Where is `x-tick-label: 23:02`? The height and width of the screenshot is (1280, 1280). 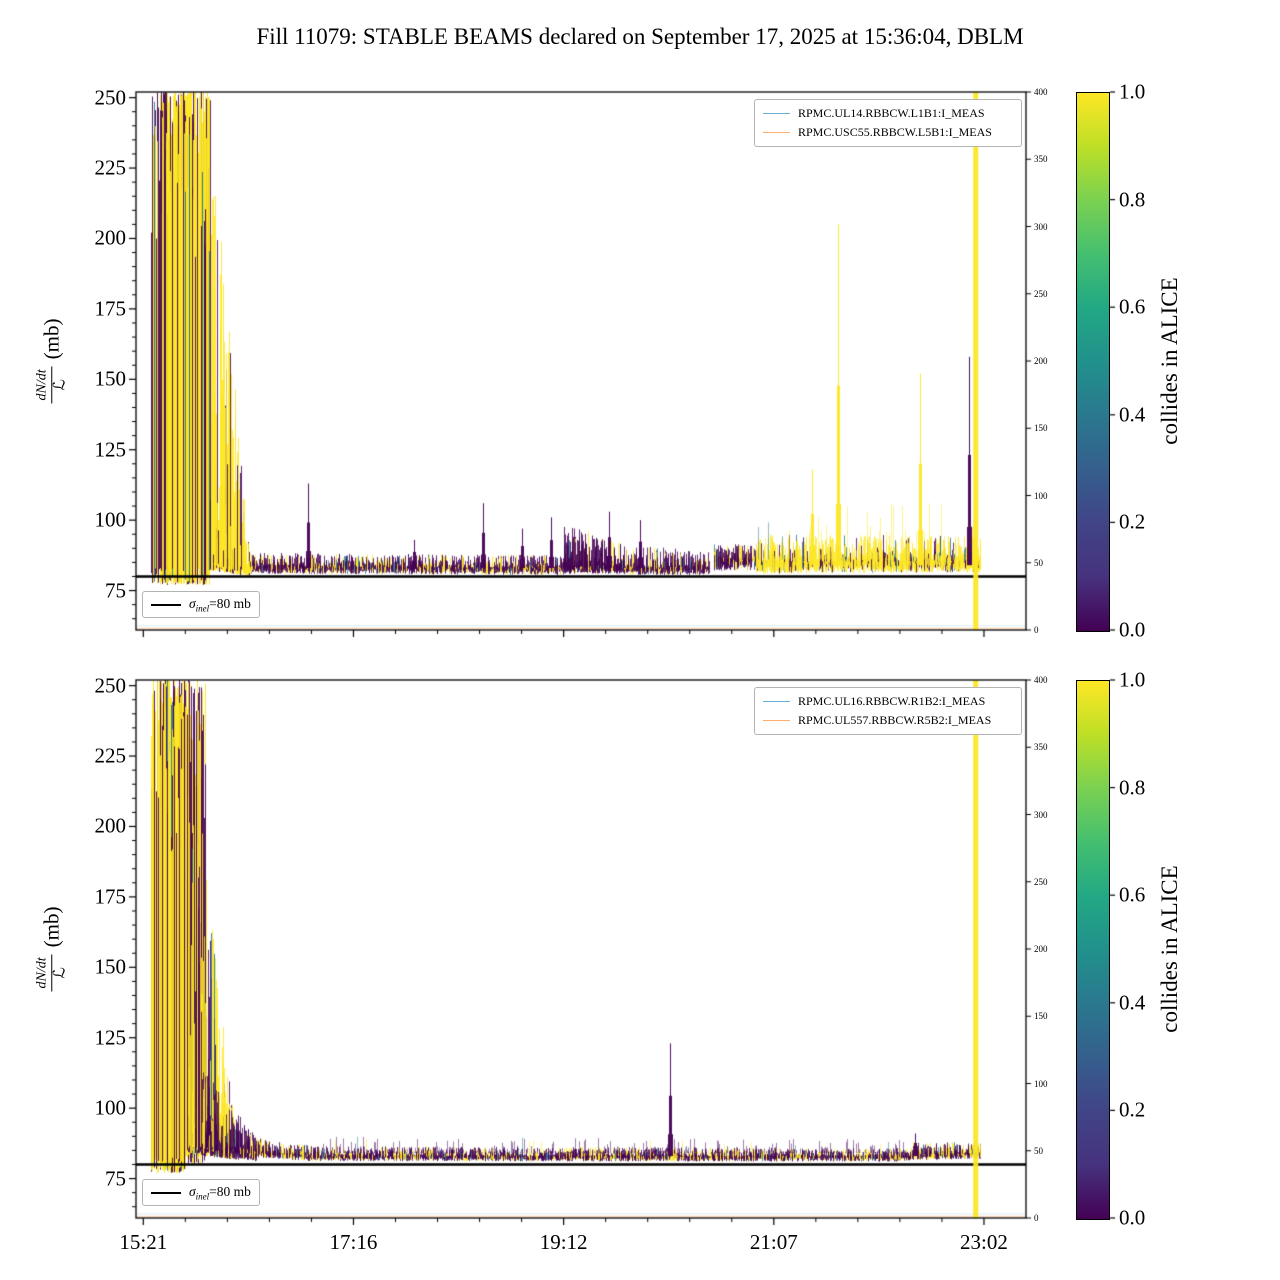
x-tick-label: 23:02 is located at coordinates (984, 1242).